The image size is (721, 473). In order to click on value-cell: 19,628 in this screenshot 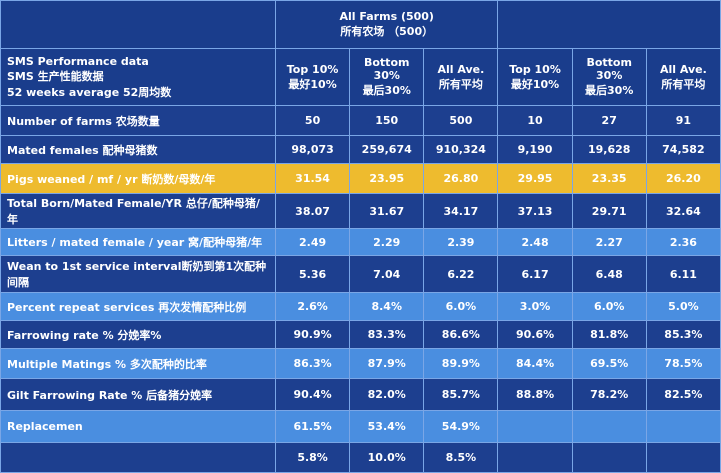, I will do `click(609, 149)`.